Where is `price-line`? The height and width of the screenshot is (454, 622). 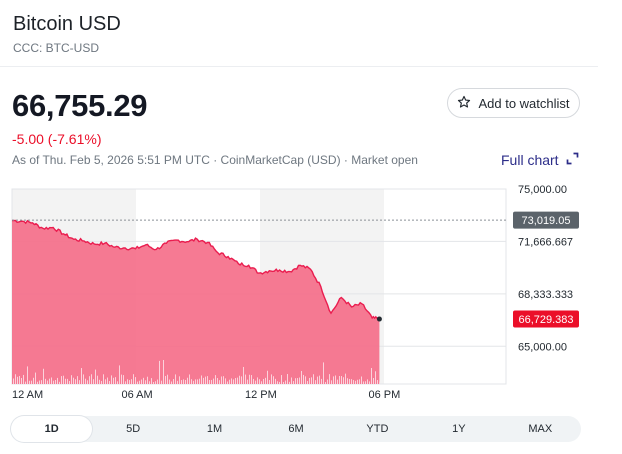 price-line is located at coordinates (195, 269).